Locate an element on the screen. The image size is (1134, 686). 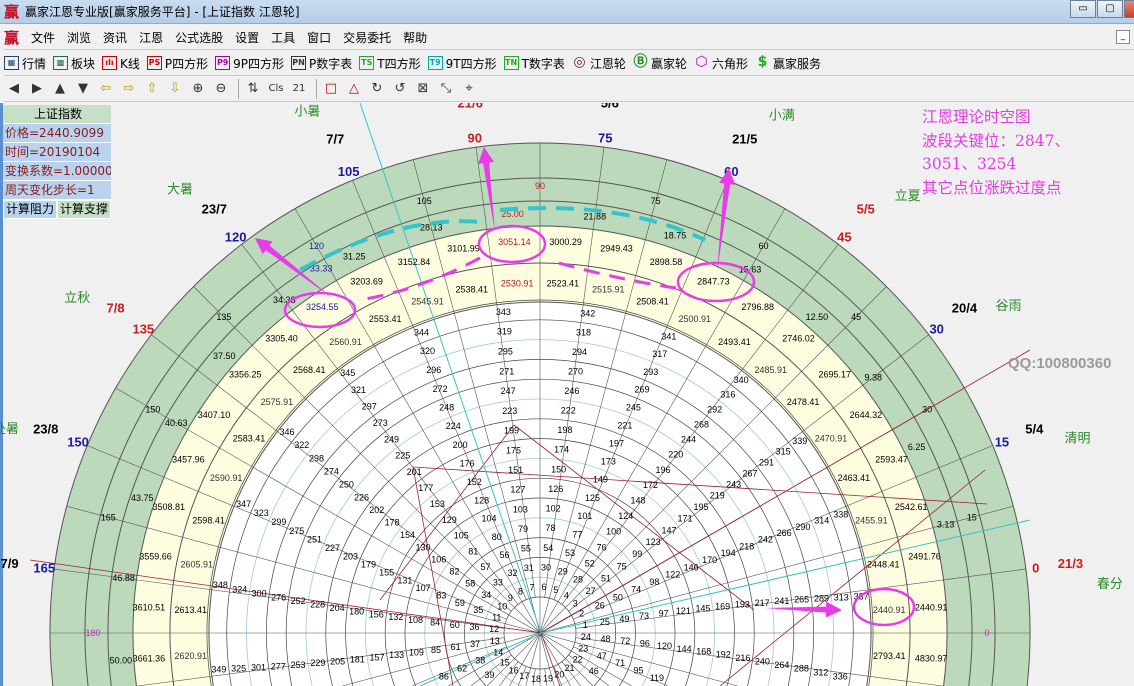
move-up-icon: ⇧ is located at coordinates (152, 88).